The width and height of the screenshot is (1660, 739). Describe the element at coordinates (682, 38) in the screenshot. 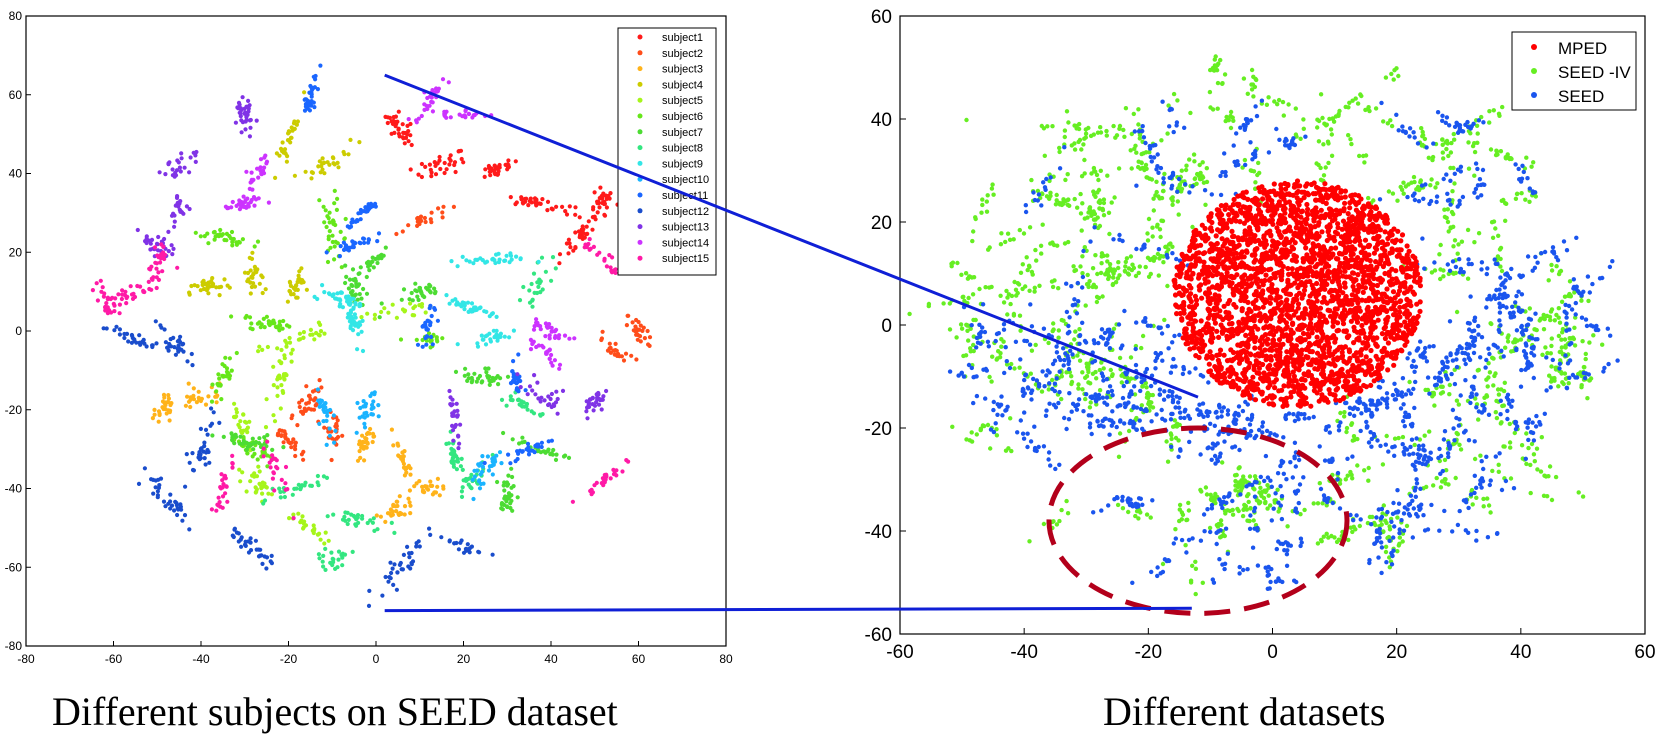

I see `legend-label: subject1` at that location.